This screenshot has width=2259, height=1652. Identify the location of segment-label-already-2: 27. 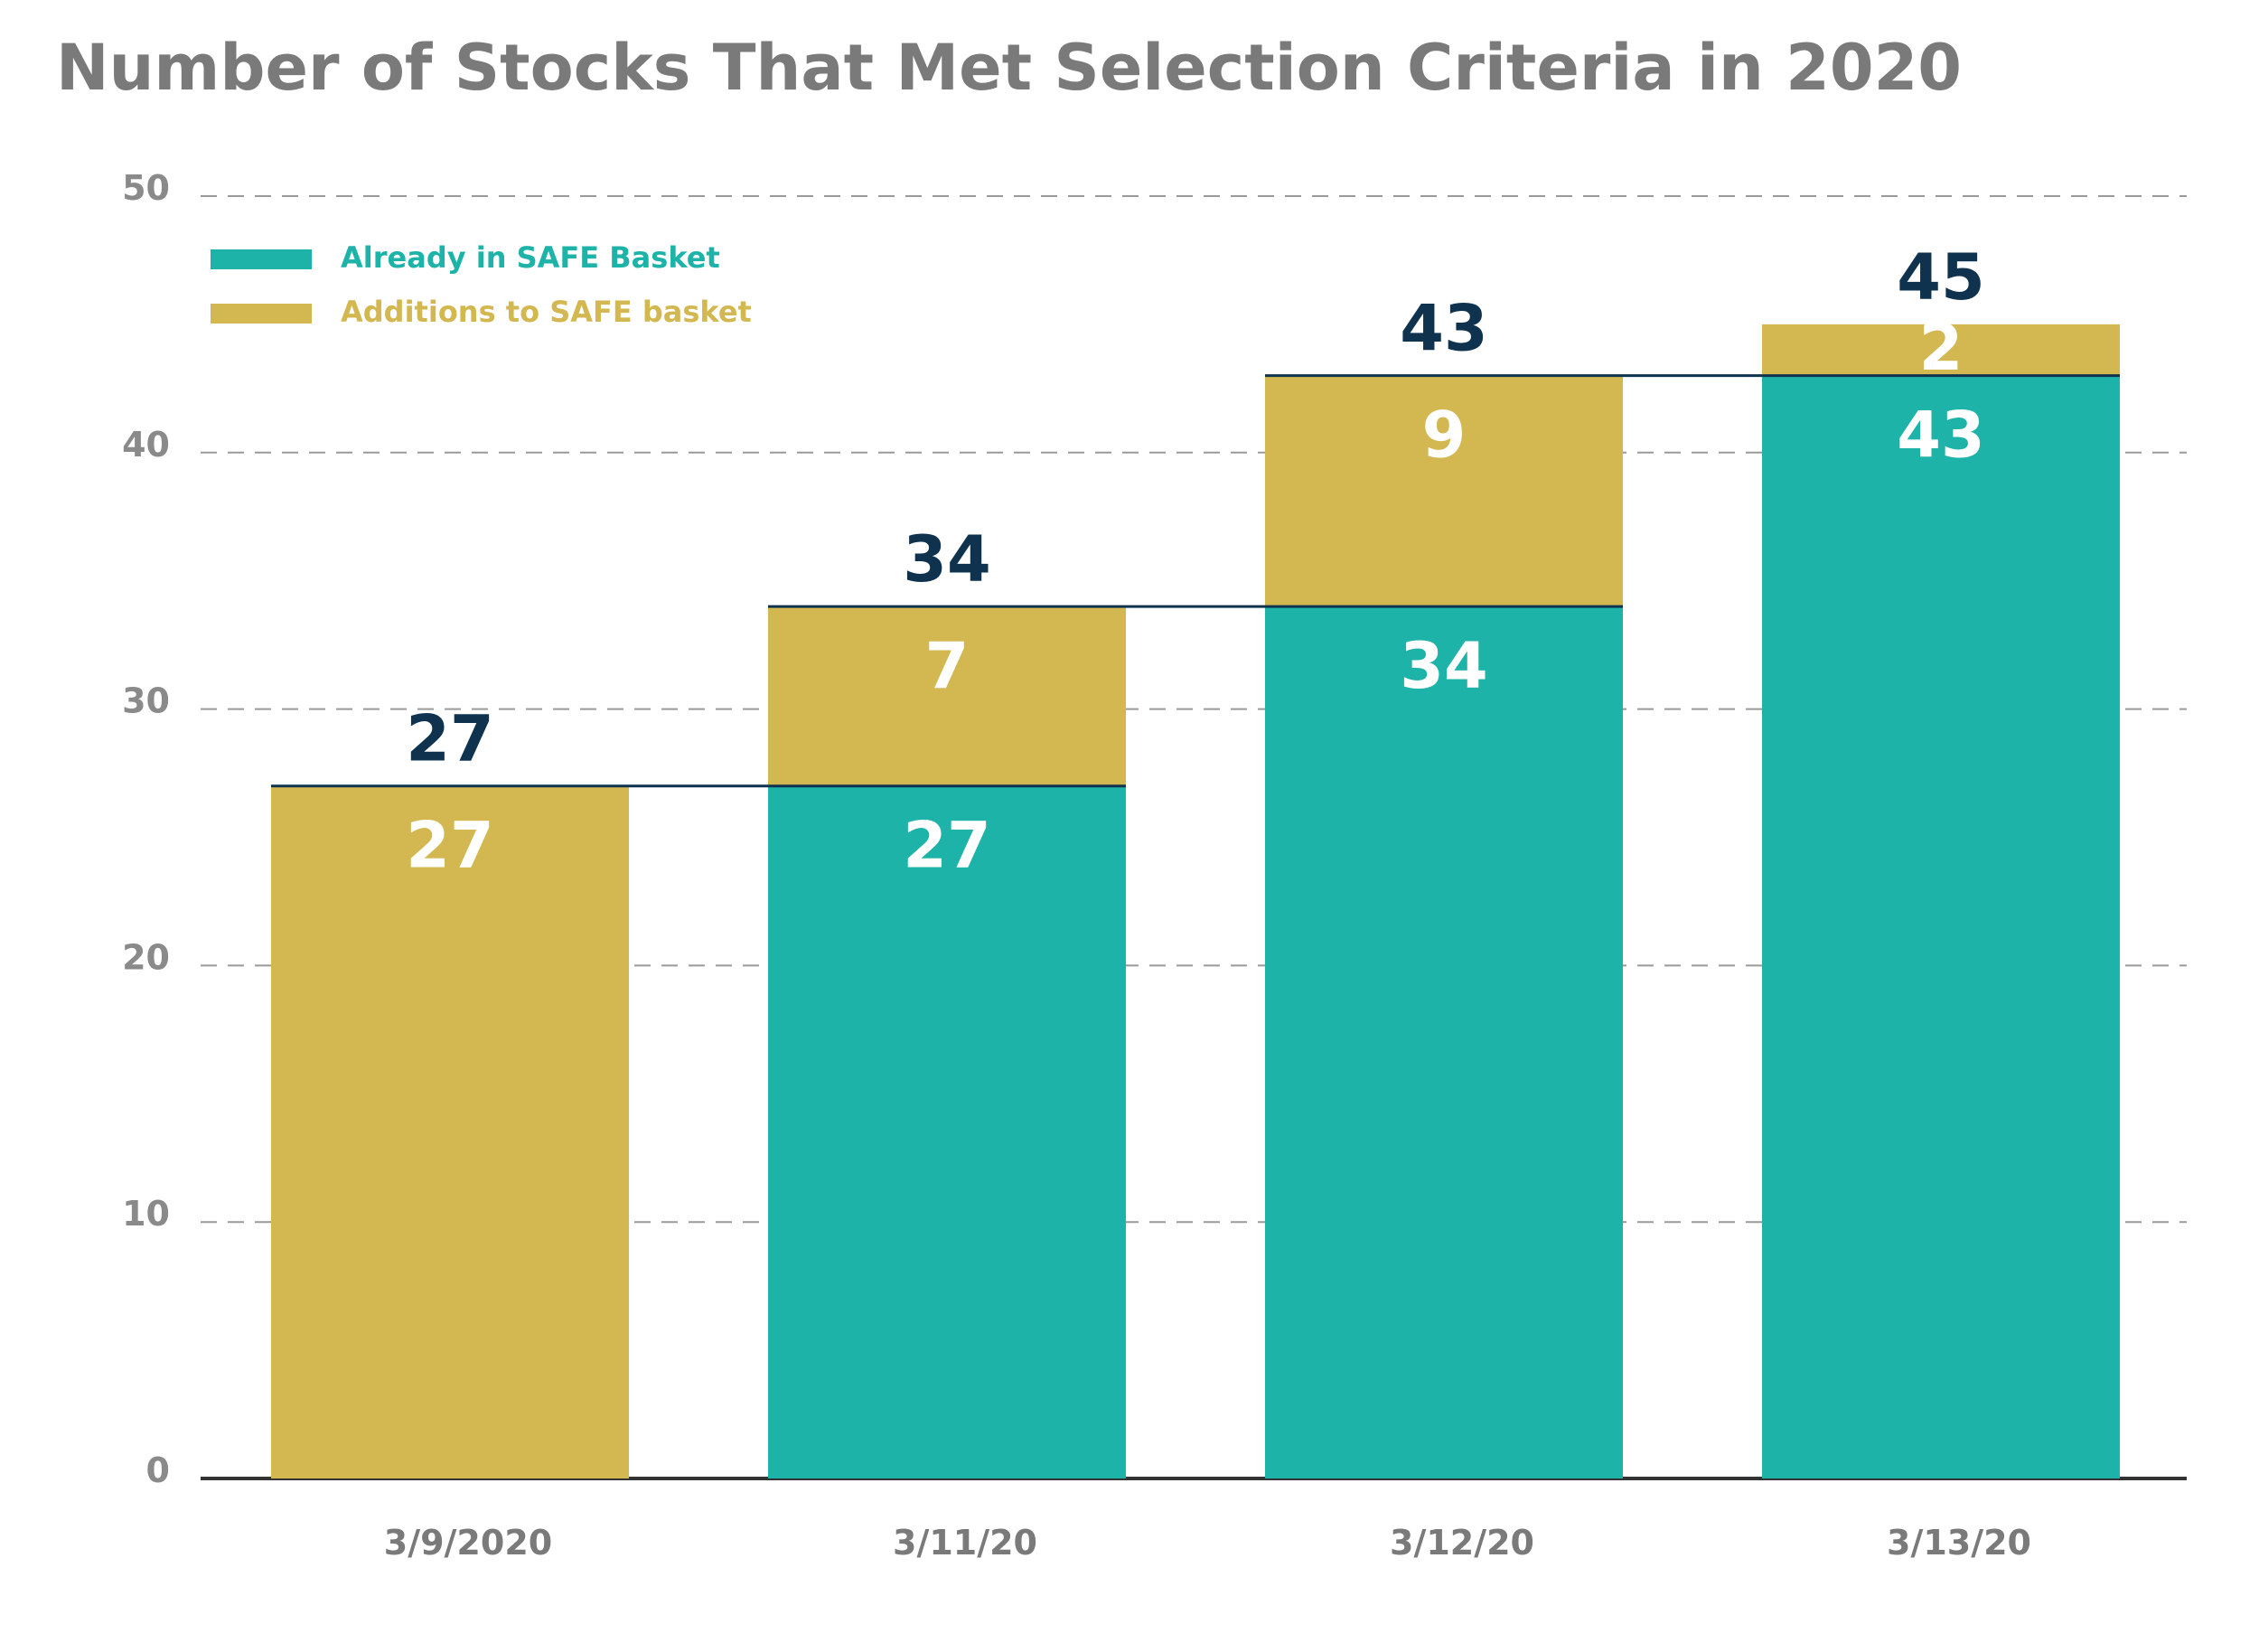
(946, 846).